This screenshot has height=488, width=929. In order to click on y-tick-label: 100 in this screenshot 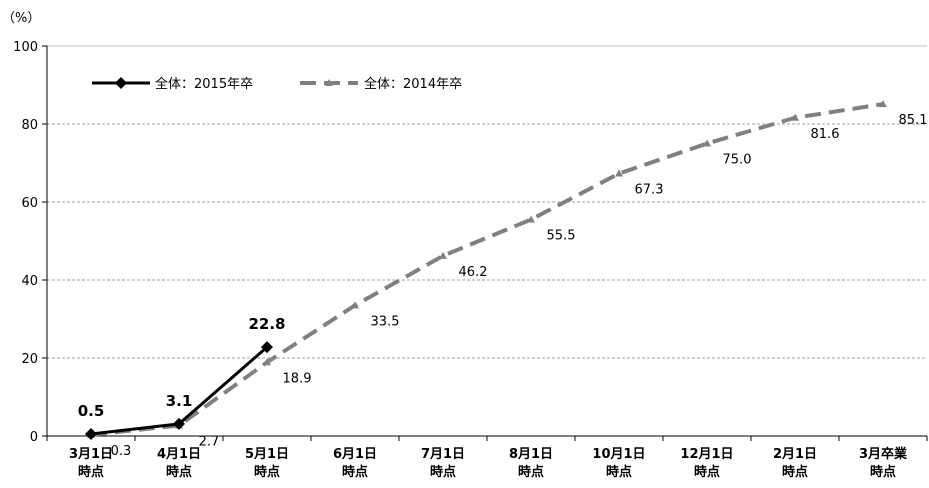, I will do `click(25, 47)`.